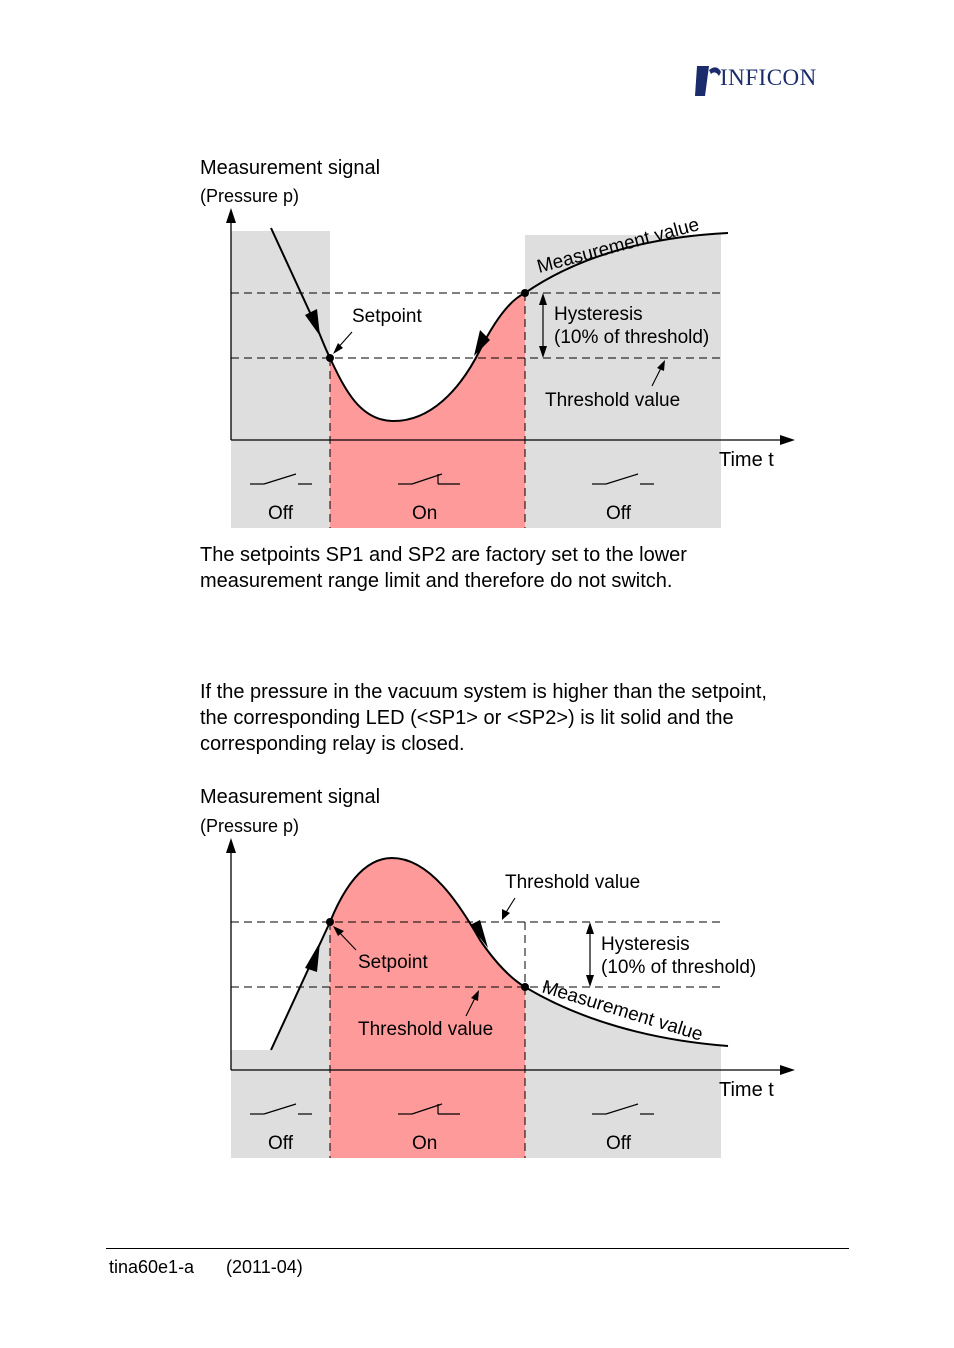  Describe the element at coordinates (424, 513) in the screenshot. I see `state-label-on: On` at that location.